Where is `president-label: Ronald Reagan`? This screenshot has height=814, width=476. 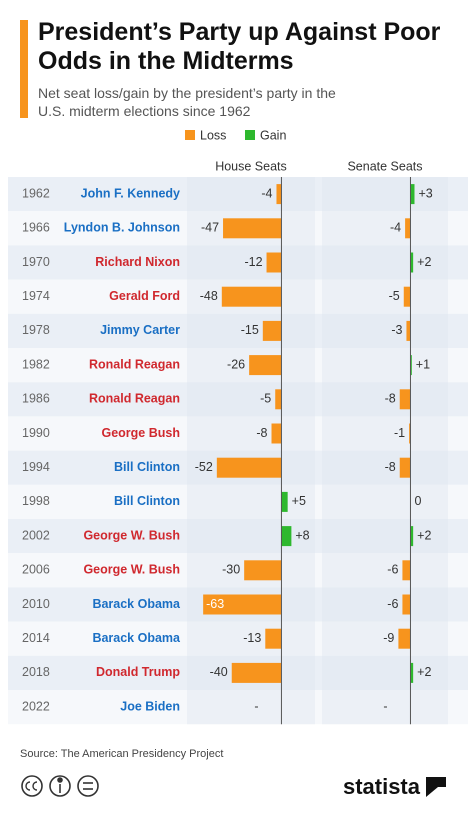
president-label: Ronald Reagan is located at coordinates (134, 399).